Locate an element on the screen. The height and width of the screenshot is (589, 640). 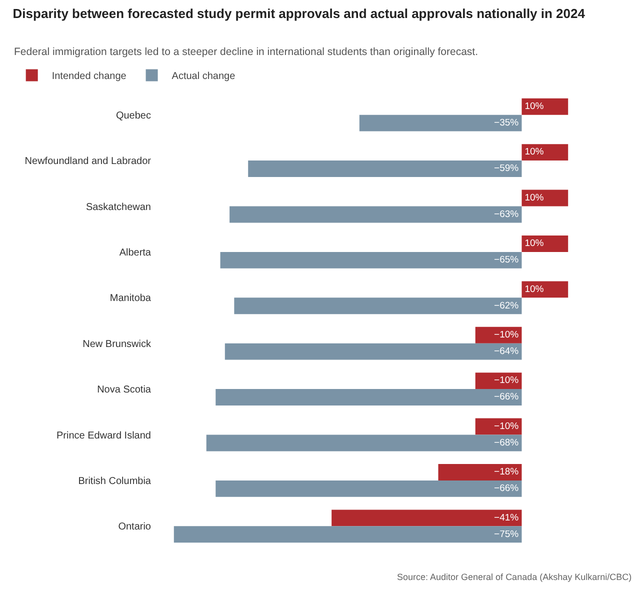
chart-subtitle: Federal immigration targets led to a steeper decline in international students than originally forecast. is located at coordinates (246, 52).